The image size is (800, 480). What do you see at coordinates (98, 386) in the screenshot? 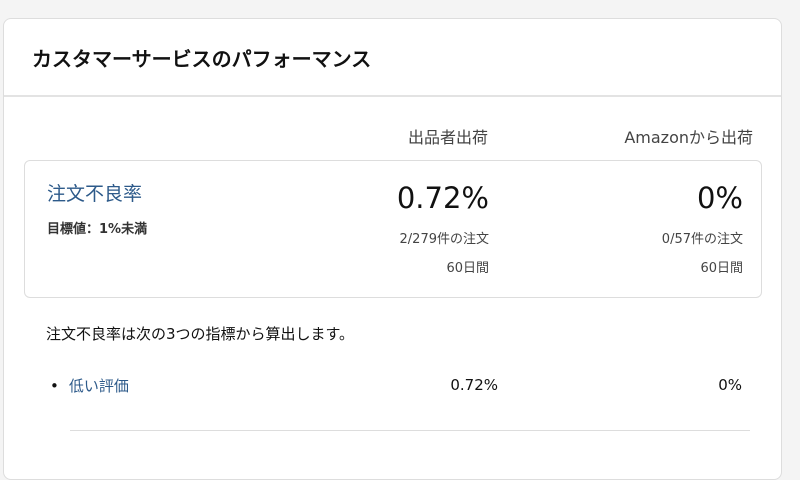
I see `sub-metric-label: 低い評価` at bounding box center [98, 386].